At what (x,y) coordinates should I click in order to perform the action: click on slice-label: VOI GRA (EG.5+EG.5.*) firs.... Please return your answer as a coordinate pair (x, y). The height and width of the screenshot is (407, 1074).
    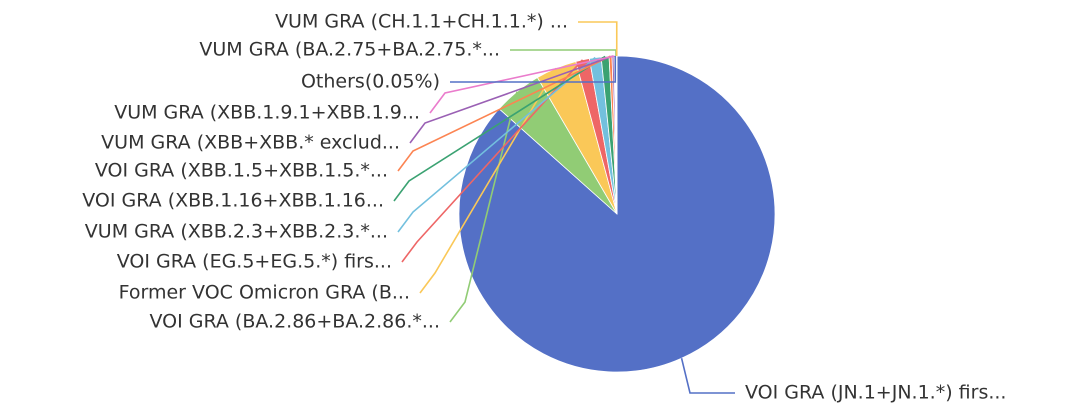
    Looking at the image, I should click on (254, 262).